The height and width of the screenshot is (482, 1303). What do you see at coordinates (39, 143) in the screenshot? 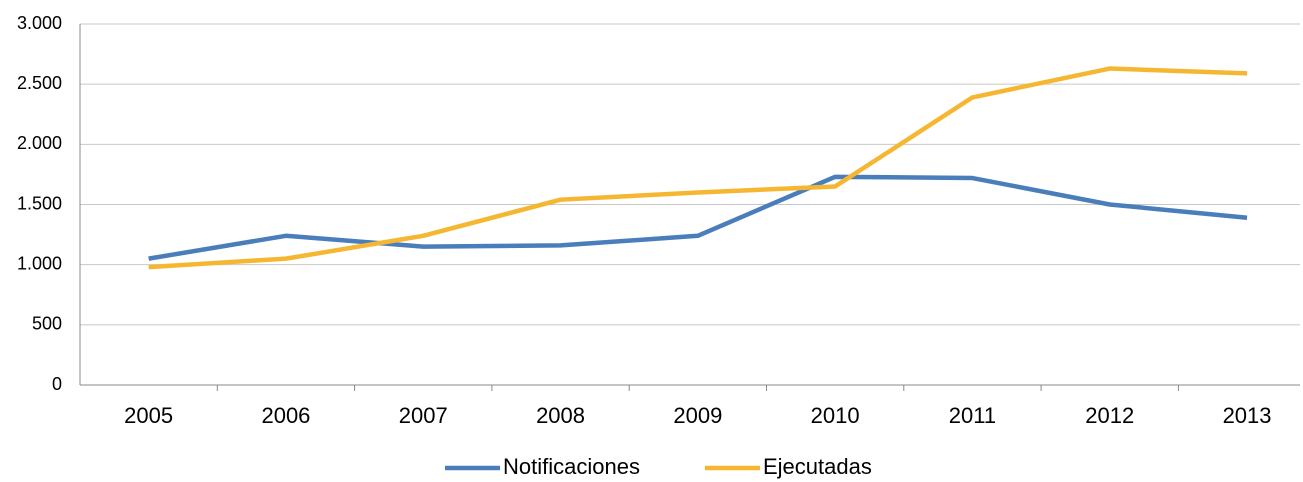
I see `y-tick-label: 2.000` at bounding box center [39, 143].